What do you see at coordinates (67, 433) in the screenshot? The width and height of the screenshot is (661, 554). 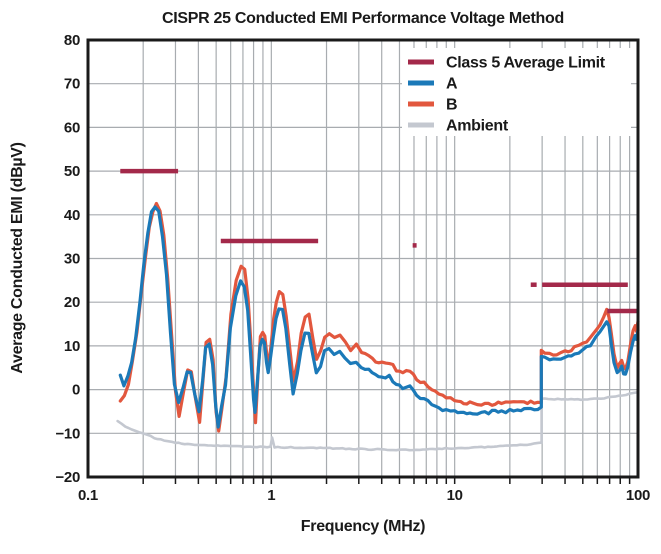 I see `y-tick-label: −10` at bounding box center [67, 433].